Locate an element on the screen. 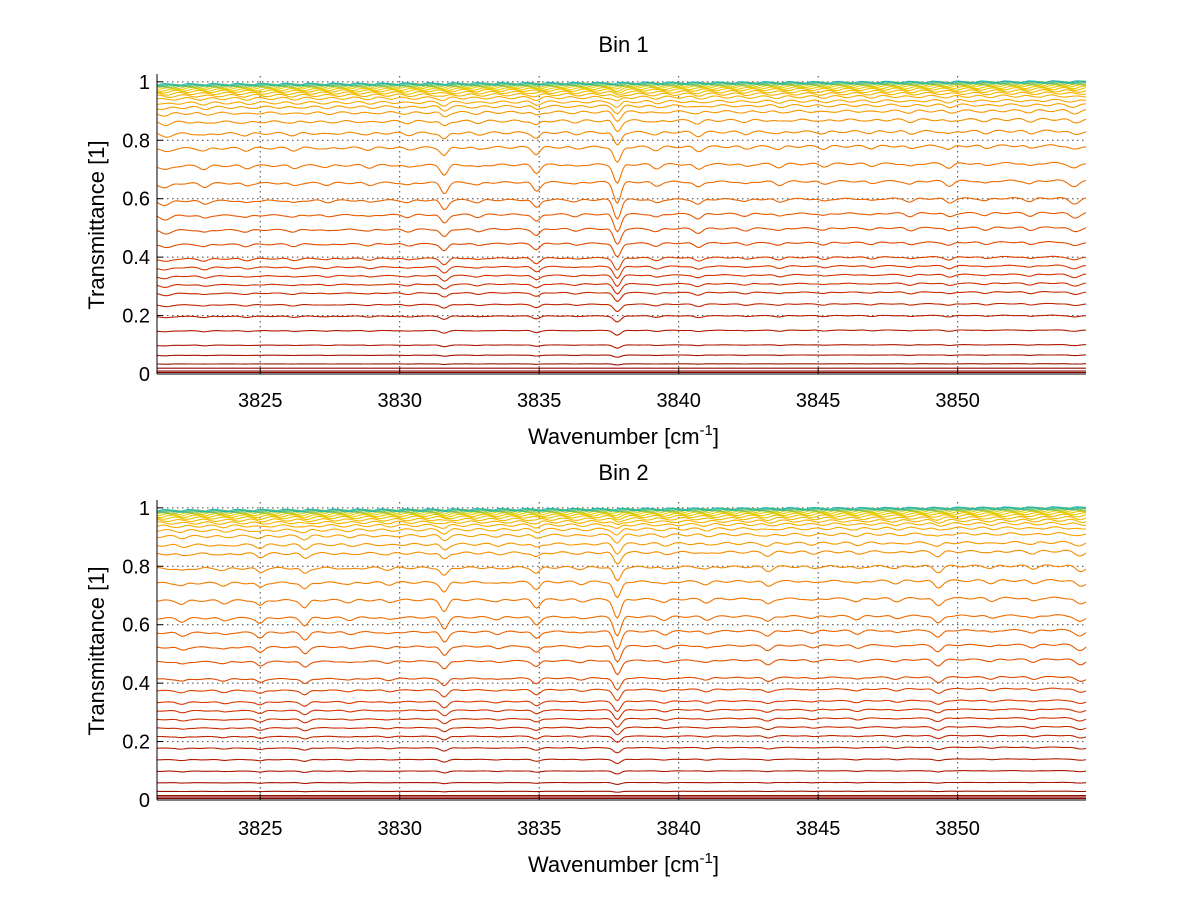 The height and width of the screenshot is (901, 1200). x-tick-label: 3830 is located at coordinates (399, 401).